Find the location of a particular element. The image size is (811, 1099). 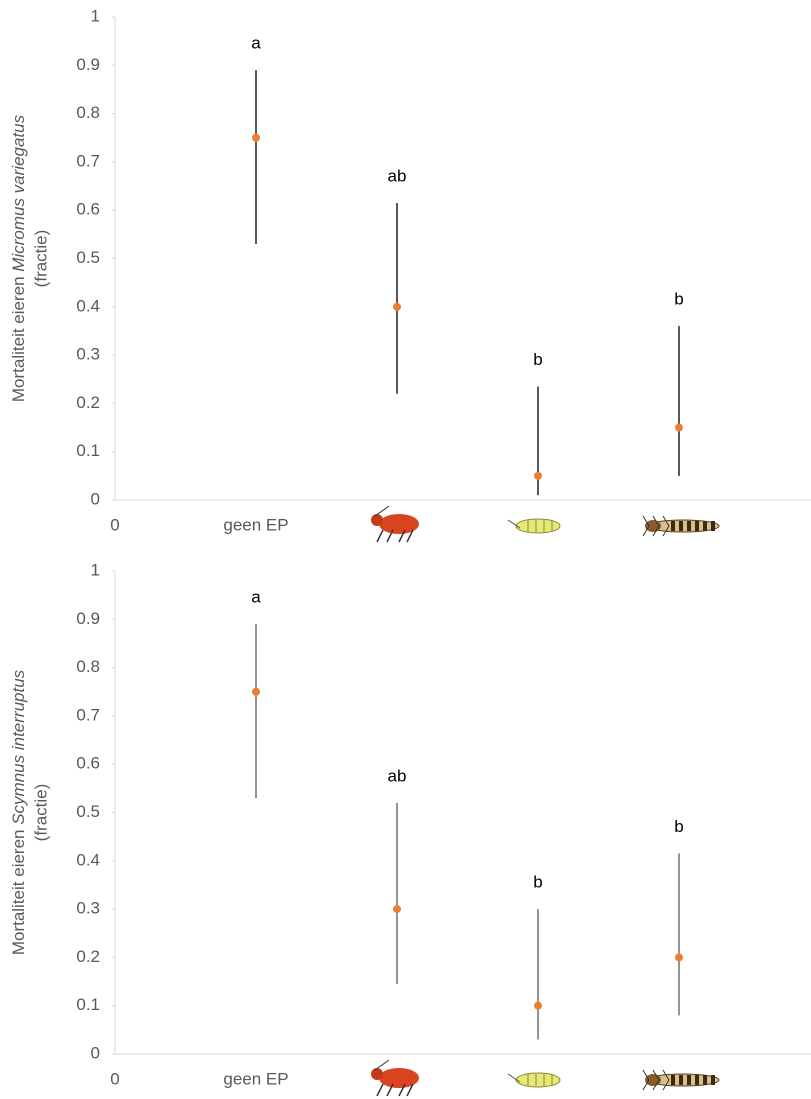

y-label-species: Micromus variegatus is located at coordinates (18, 192).